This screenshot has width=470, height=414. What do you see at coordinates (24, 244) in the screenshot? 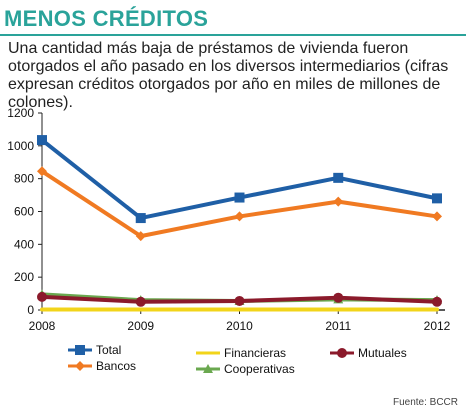
I see `y-tick-label: 400` at bounding box center [24, 244].